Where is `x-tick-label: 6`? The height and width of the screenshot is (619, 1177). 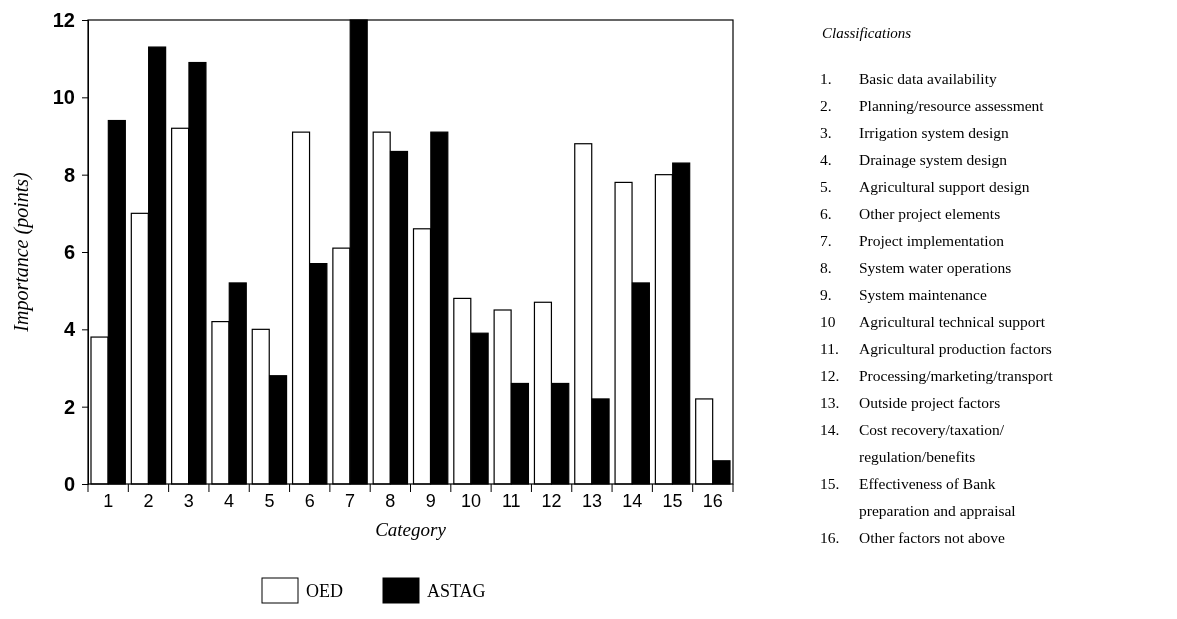
x-tick-label: 6 is located at coordinates (309, 500).